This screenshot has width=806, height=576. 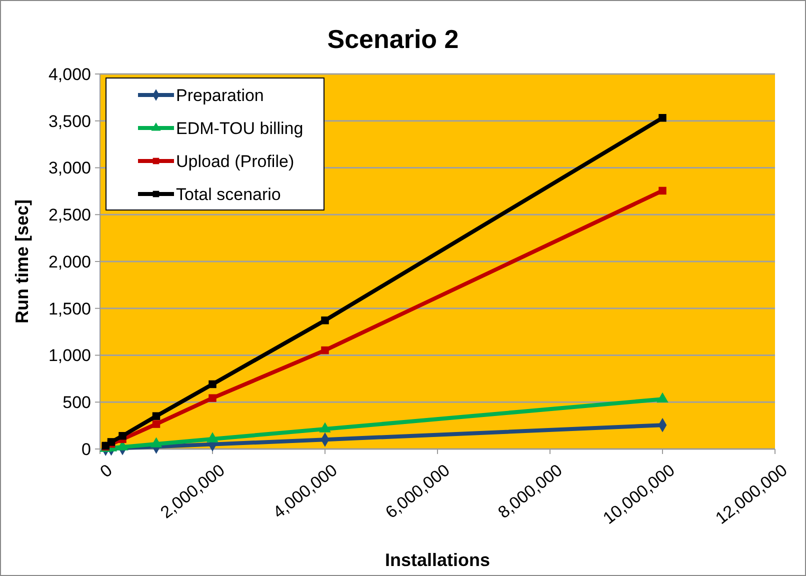 I want to click on legend-label: Preparation, so click(x=220, y=95).